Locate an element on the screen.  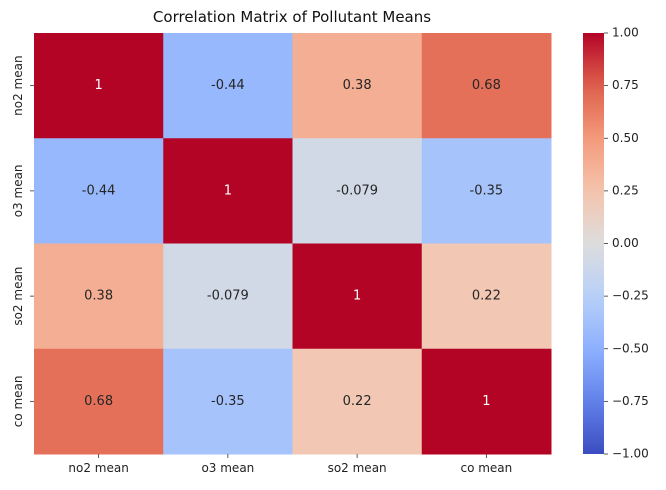
colorbar-tick-label: −0.50 is located at coordinates (630, 348).